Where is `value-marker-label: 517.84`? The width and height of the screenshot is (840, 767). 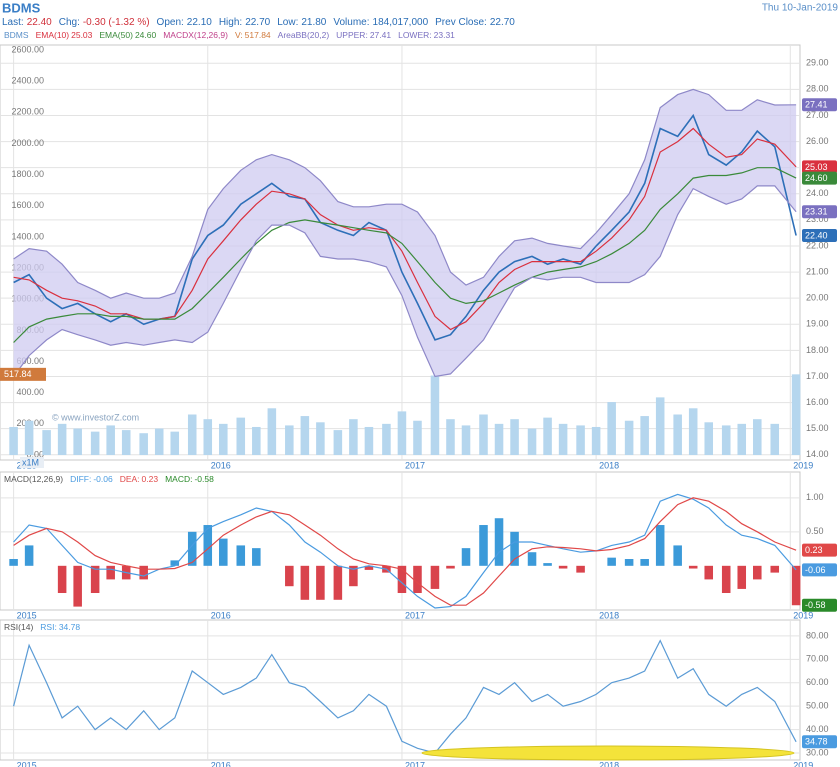
value-marker-label: 517.84 is located at coordinates (18, 374).